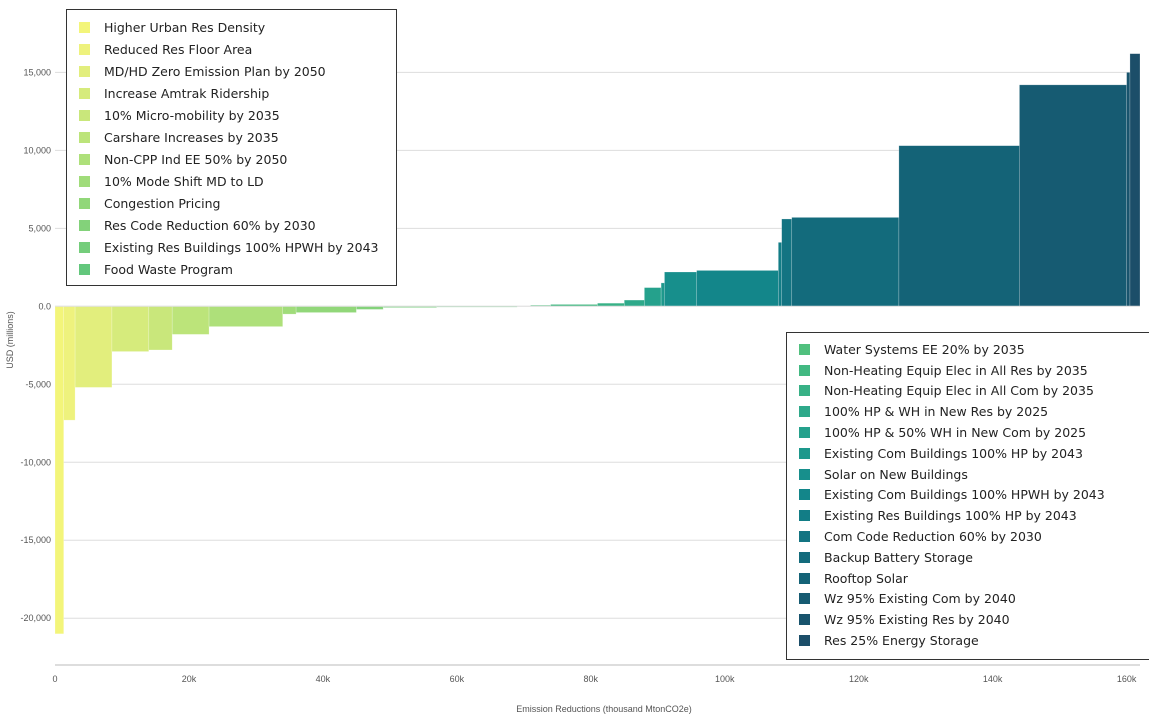  Describe the element at coordinates (233, 137) in the screenshot. I see `legend-item: Carshare Increases by 2035` at that location.